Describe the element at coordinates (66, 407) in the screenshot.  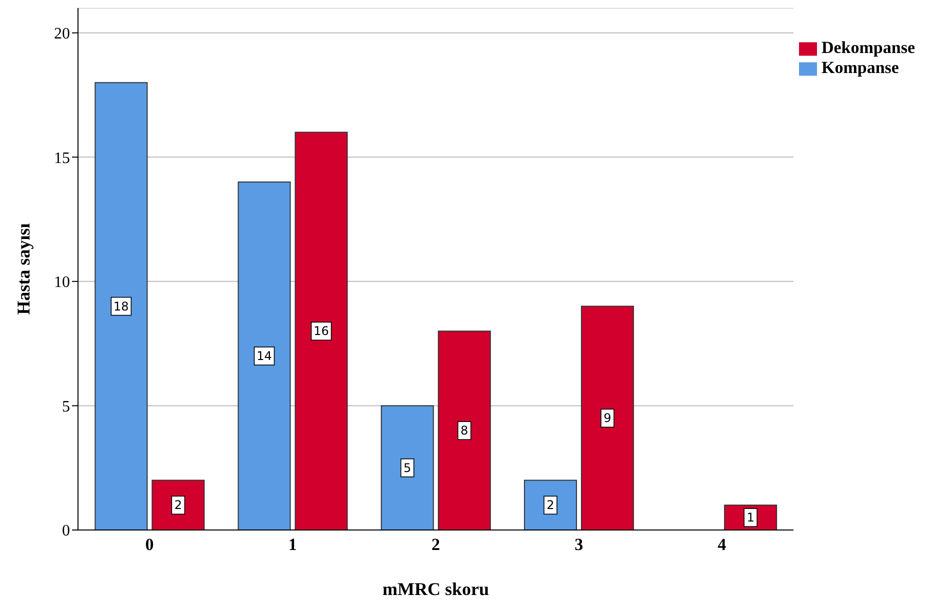
I see `y-tick-label: 5` at that location.